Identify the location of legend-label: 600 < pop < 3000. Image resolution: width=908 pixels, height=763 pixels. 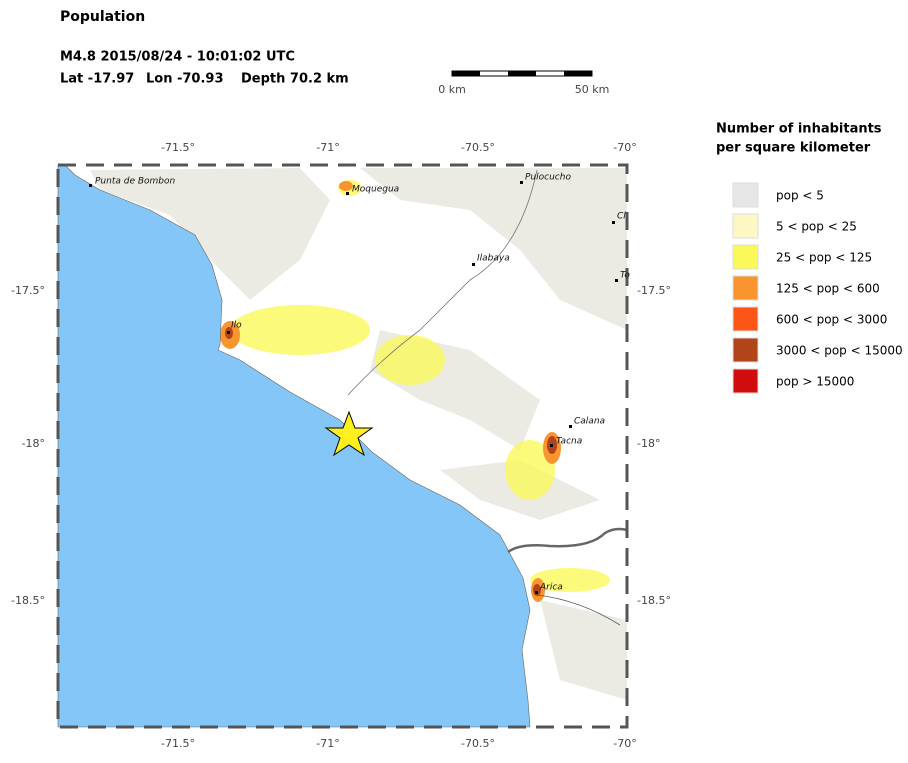
(831, 320).